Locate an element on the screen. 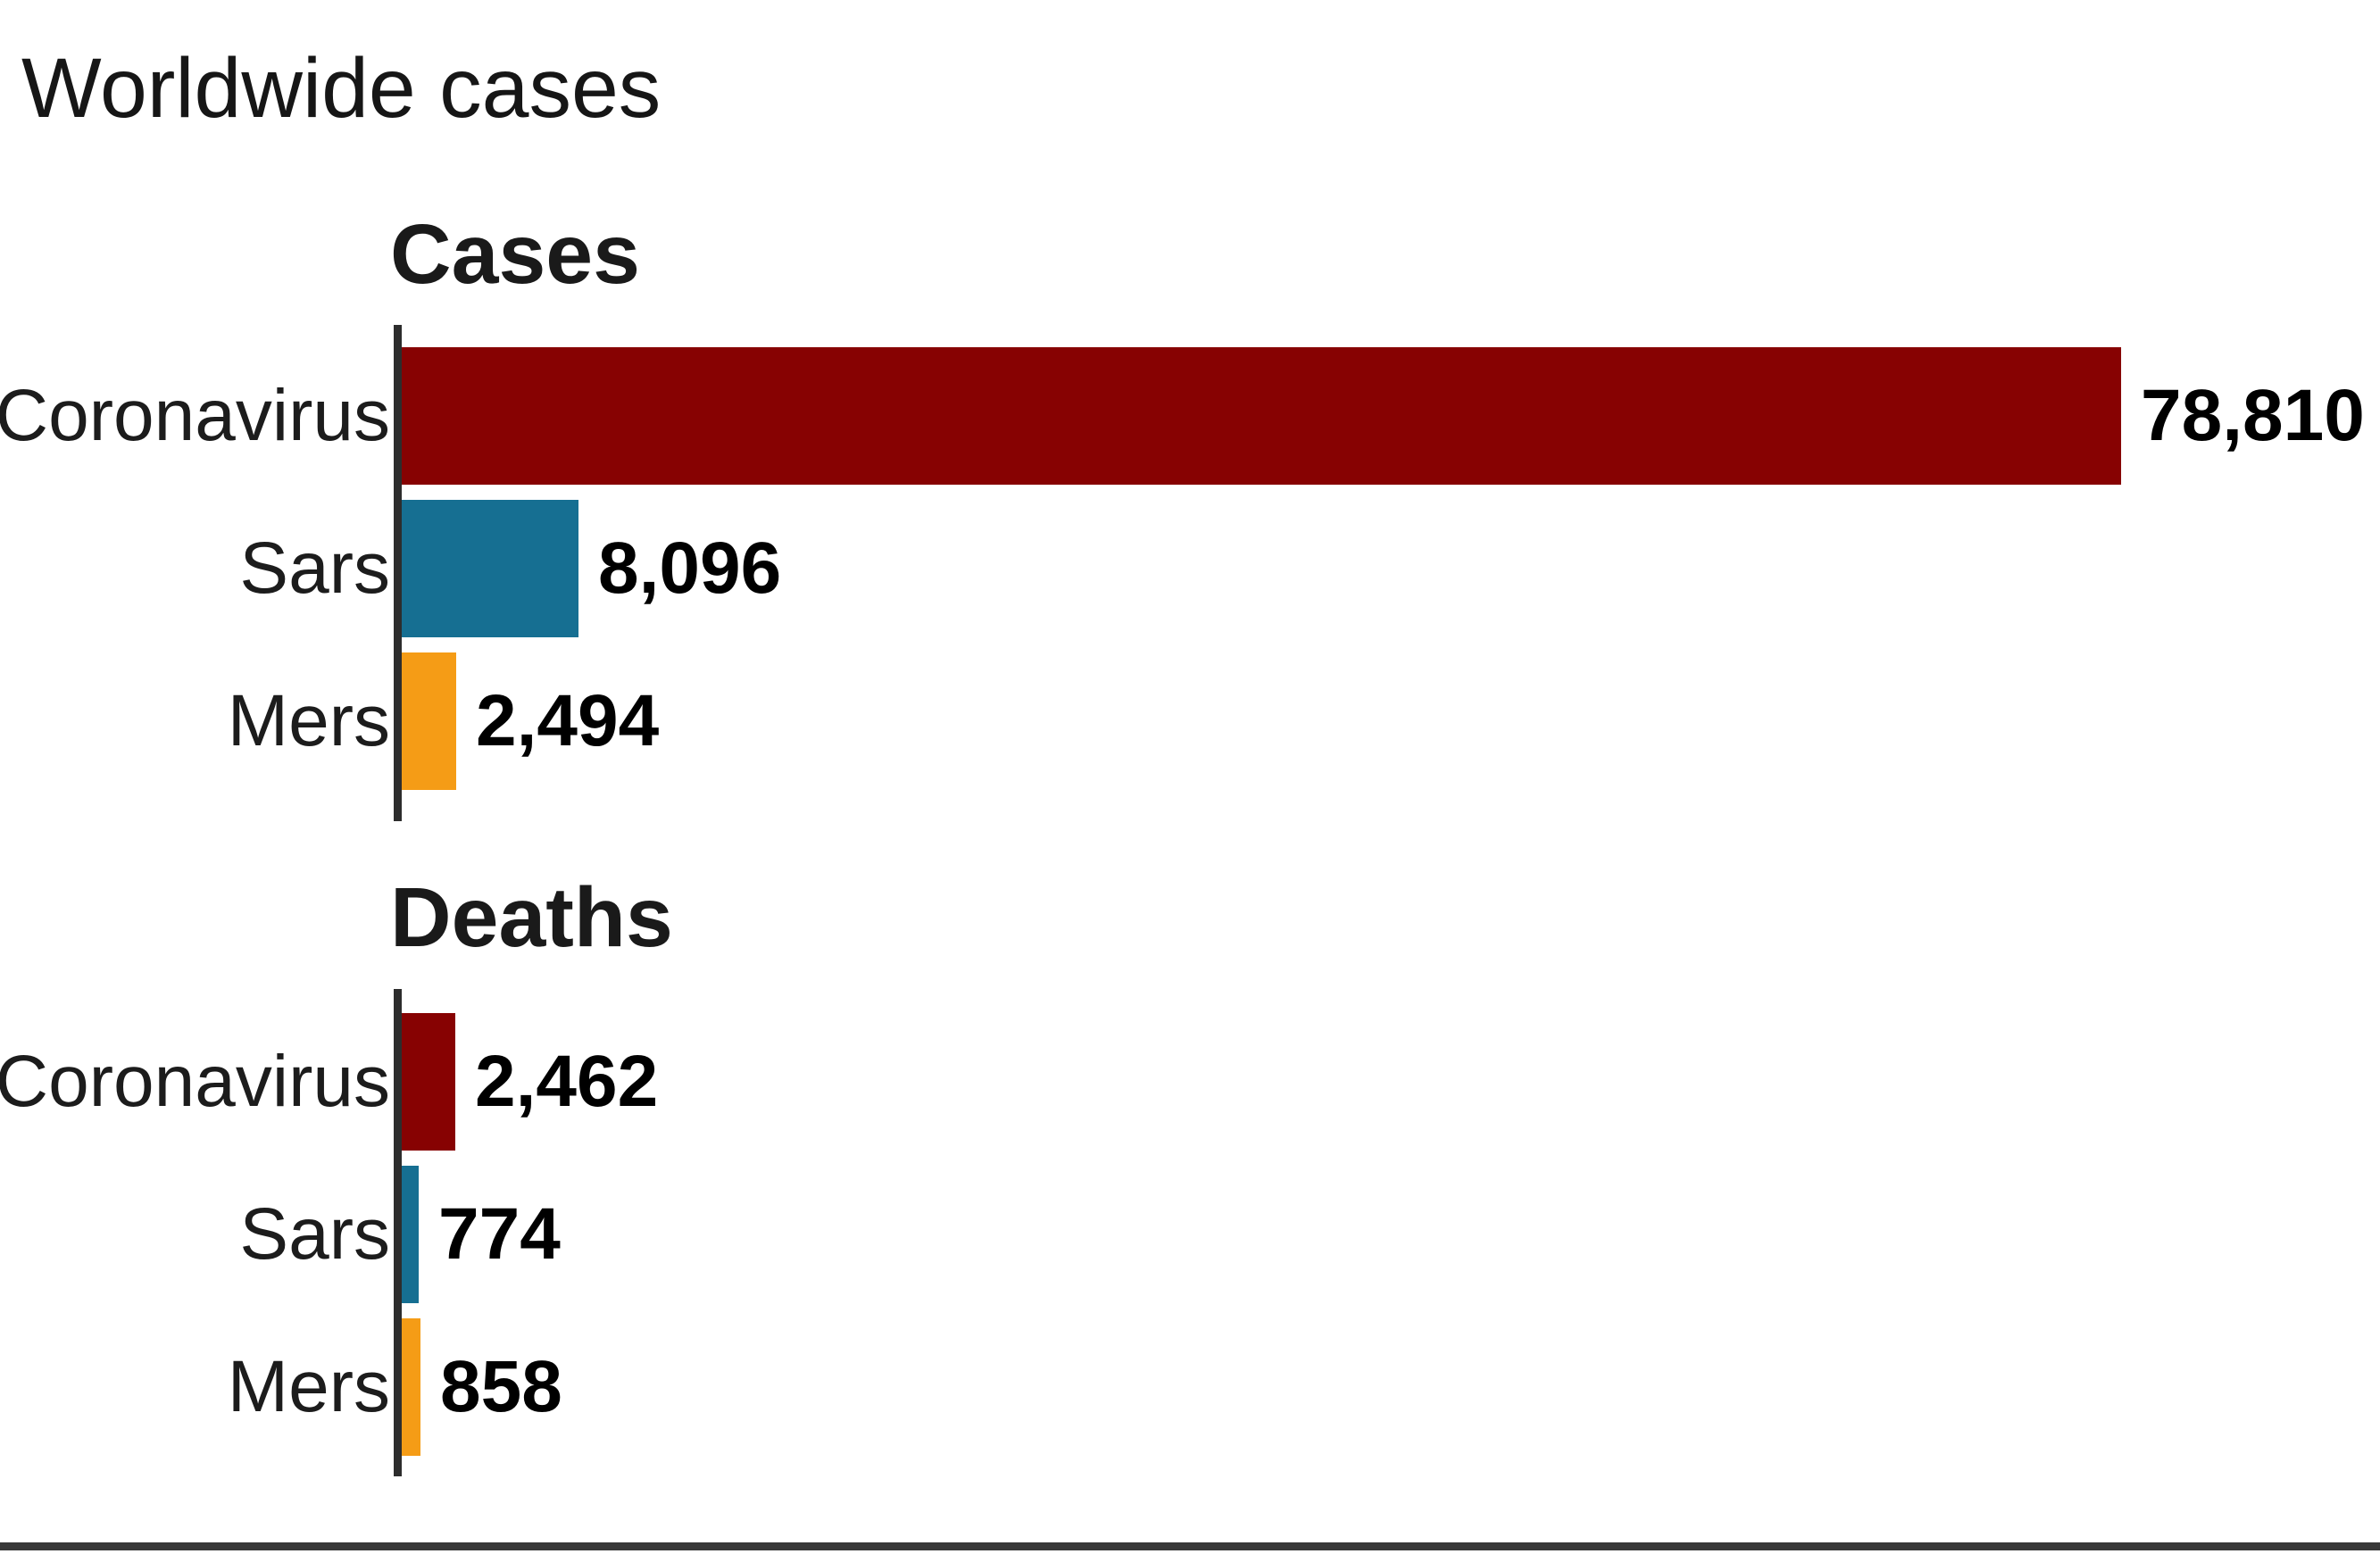  deaths-row-coronavirus: Coronavirus 2,462 is located at coordinates (329, 1082).